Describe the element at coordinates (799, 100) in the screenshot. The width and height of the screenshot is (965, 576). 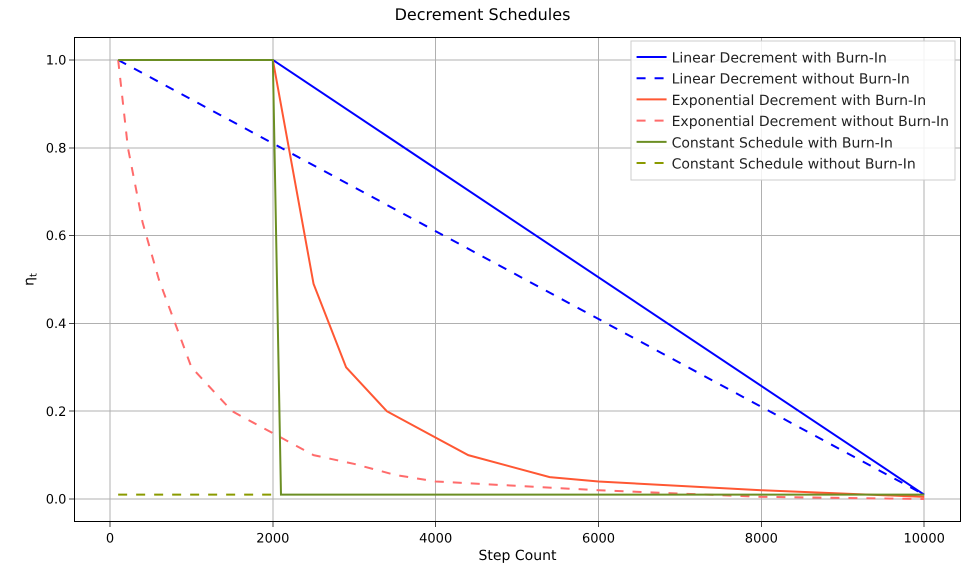
I see `legend-label: Exponential Decrement with Burn-In` at that location.